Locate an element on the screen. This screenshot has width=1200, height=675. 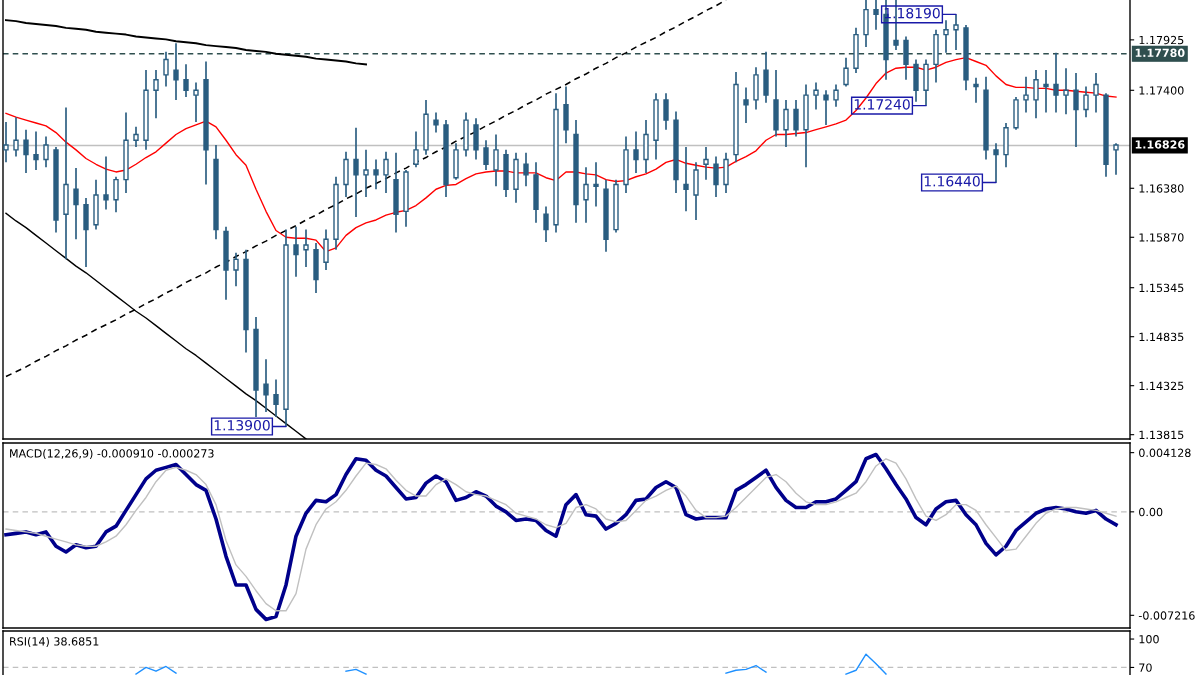
chart-title: MACD(12,26,9) -0.000910 -0.000273 is located at coordinates (112, 454).